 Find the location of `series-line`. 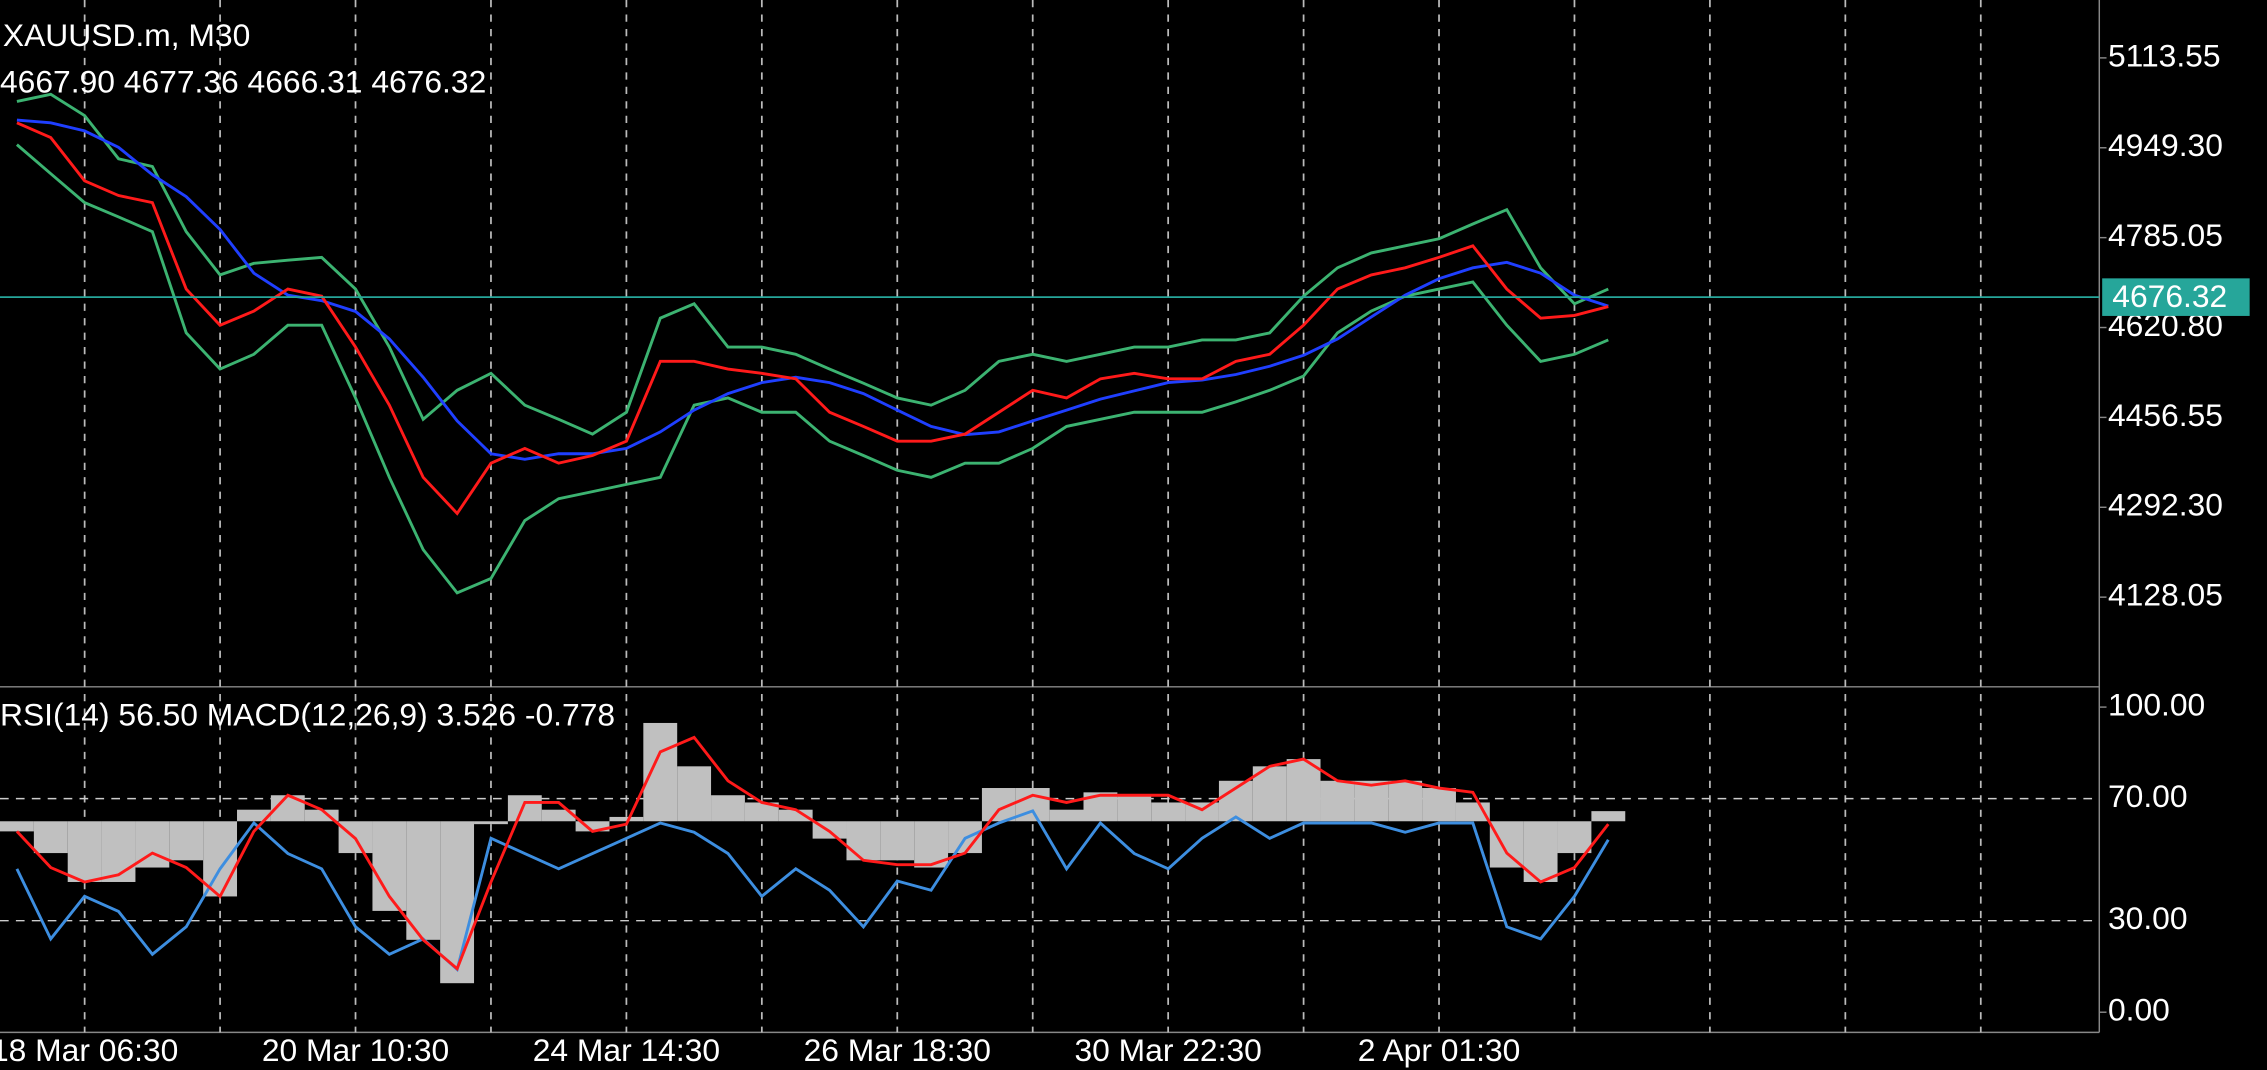

series-line is located at coordinates (812, 891).